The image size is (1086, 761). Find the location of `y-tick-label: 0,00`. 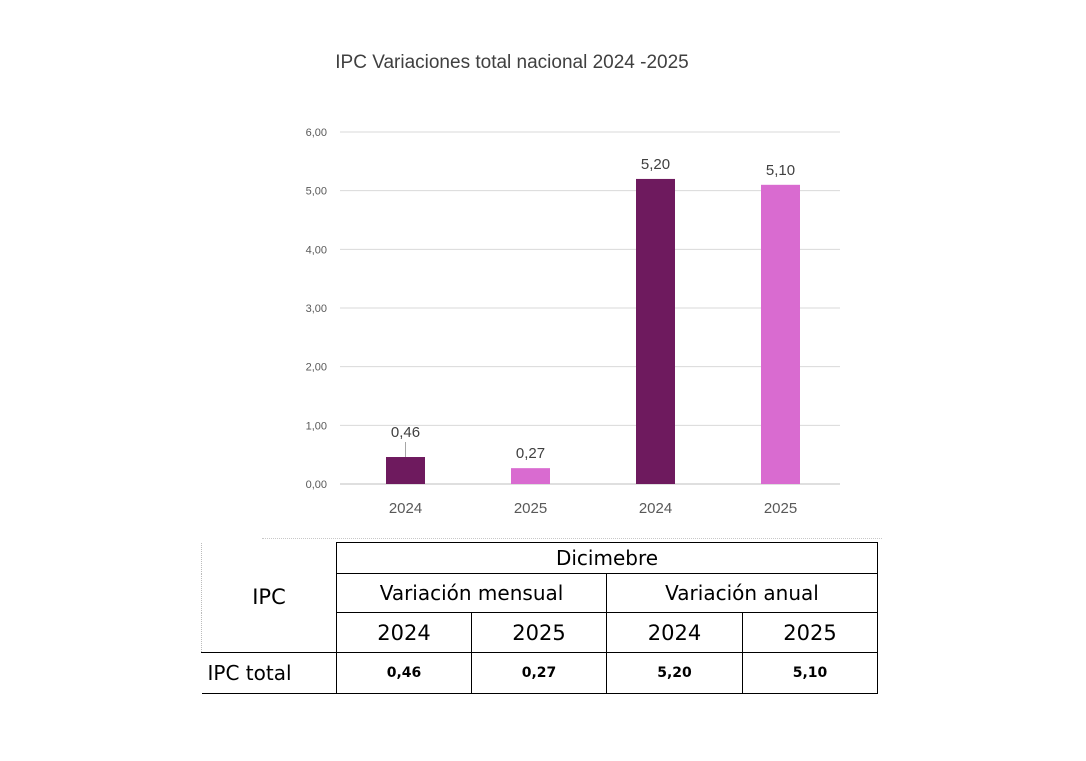

y-tick-label: 0,00 is located at coordinates (316, 485).